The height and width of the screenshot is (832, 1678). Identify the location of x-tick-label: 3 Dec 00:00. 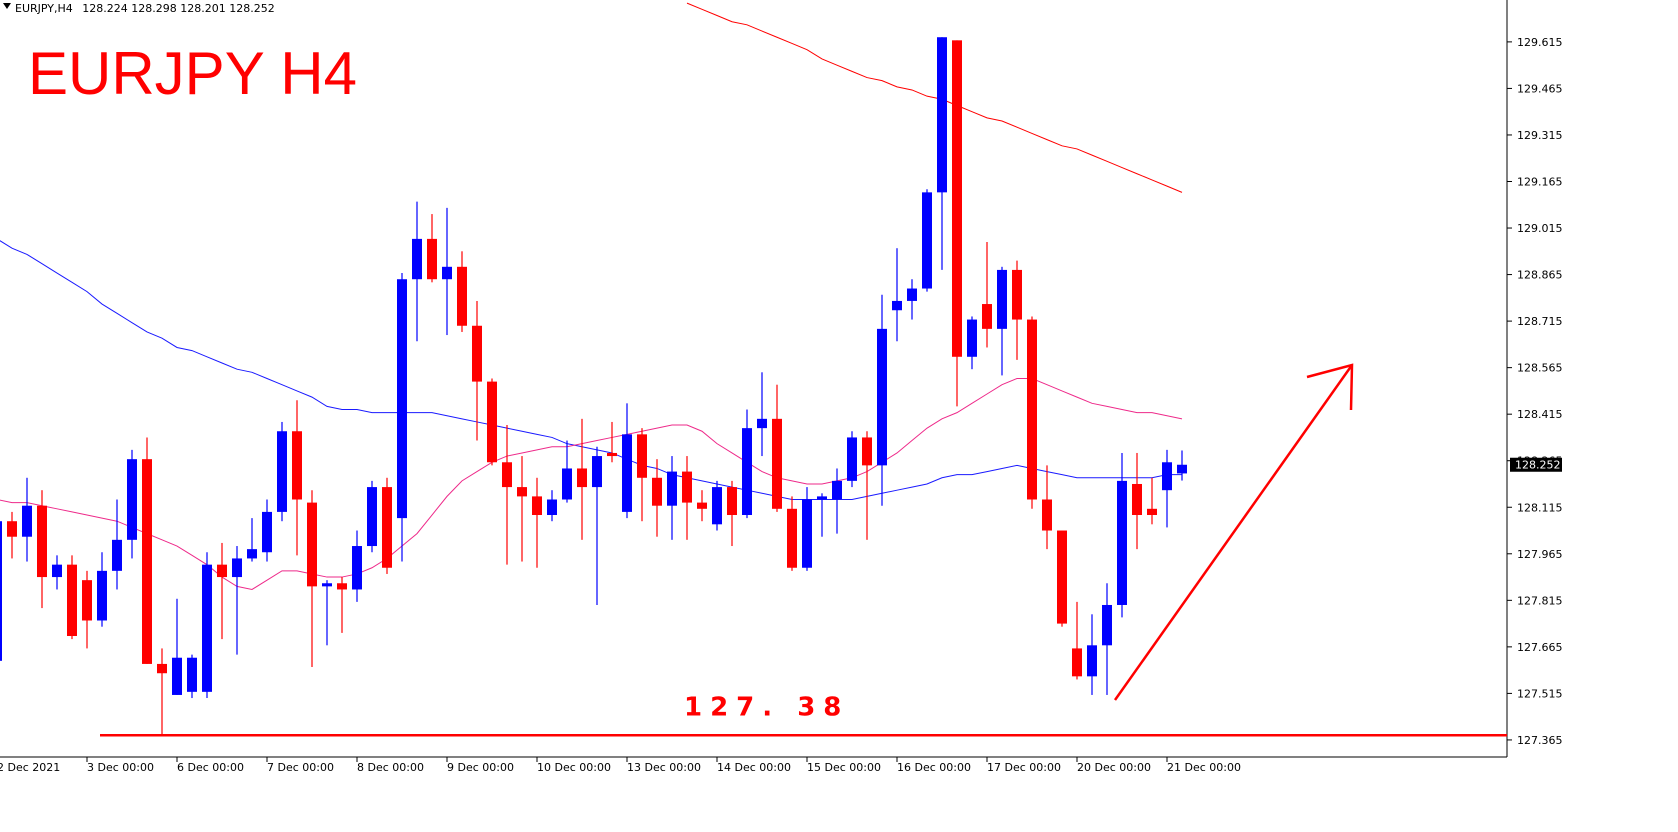
(120, 767).